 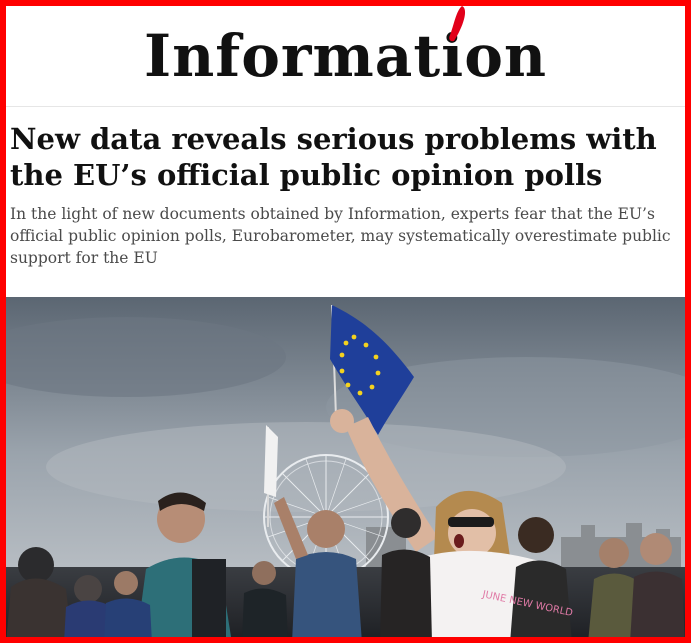 I want to click on logo-accent-icon, so click(x=457, y=24).